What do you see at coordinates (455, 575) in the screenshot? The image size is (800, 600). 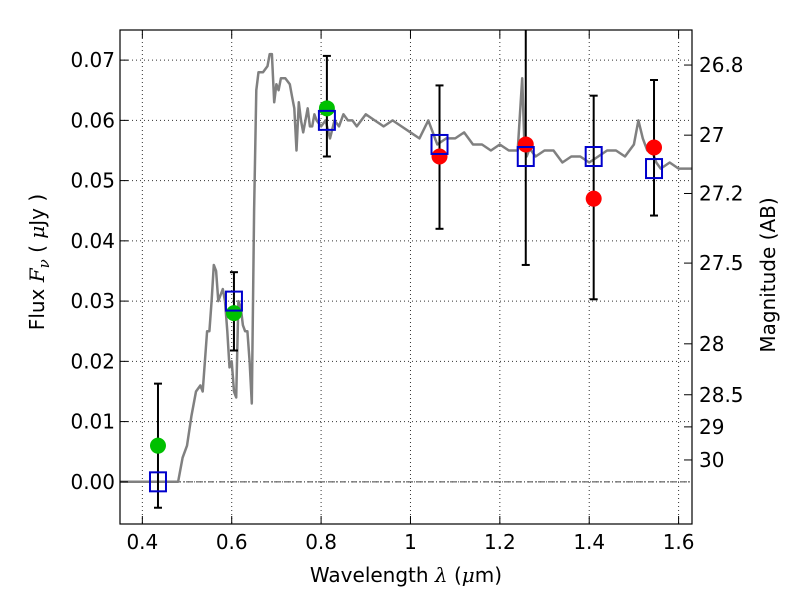 I see `x-axis-label-unit-open: (` at bounding box center [455, 575].